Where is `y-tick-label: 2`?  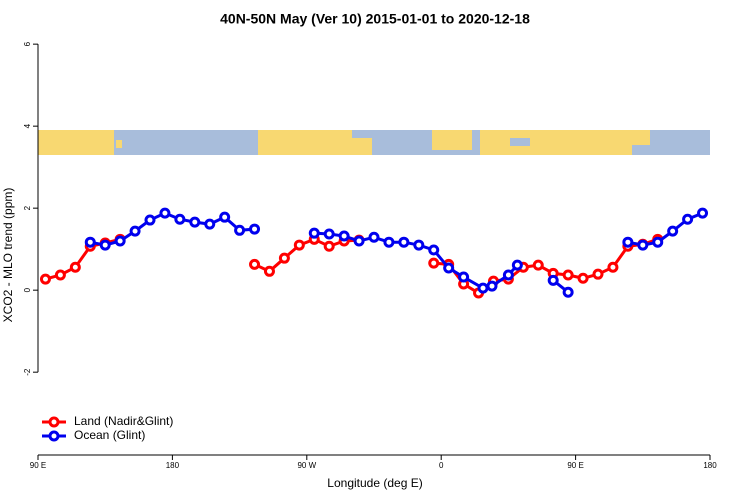 y-tick-label: 2 is located at coordinates (27, 207).